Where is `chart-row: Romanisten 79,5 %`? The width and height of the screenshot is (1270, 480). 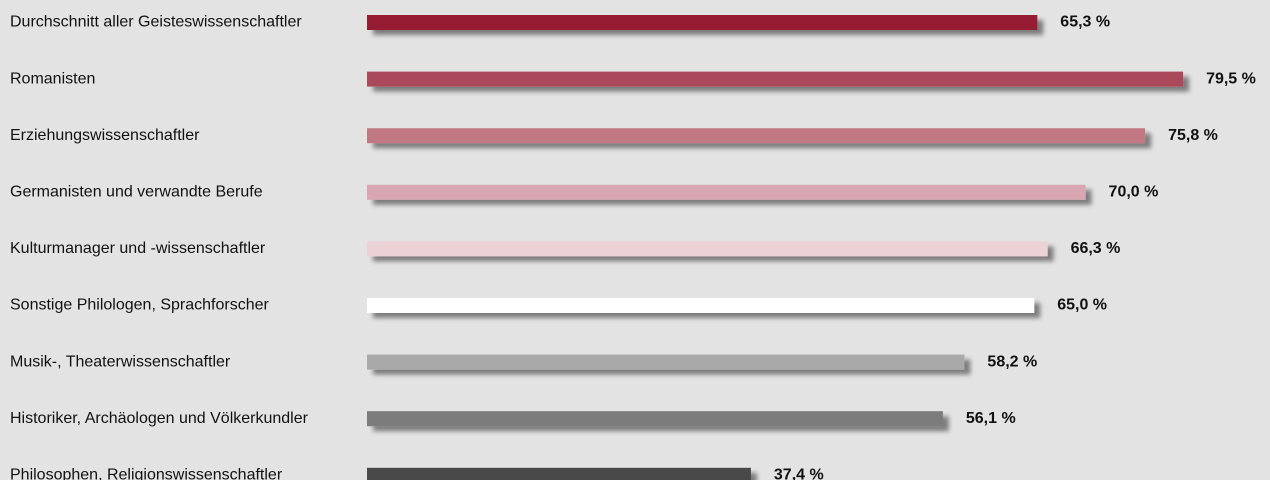 chart-row: Romanisten 79,5 % is located at coordinates (633, 78).